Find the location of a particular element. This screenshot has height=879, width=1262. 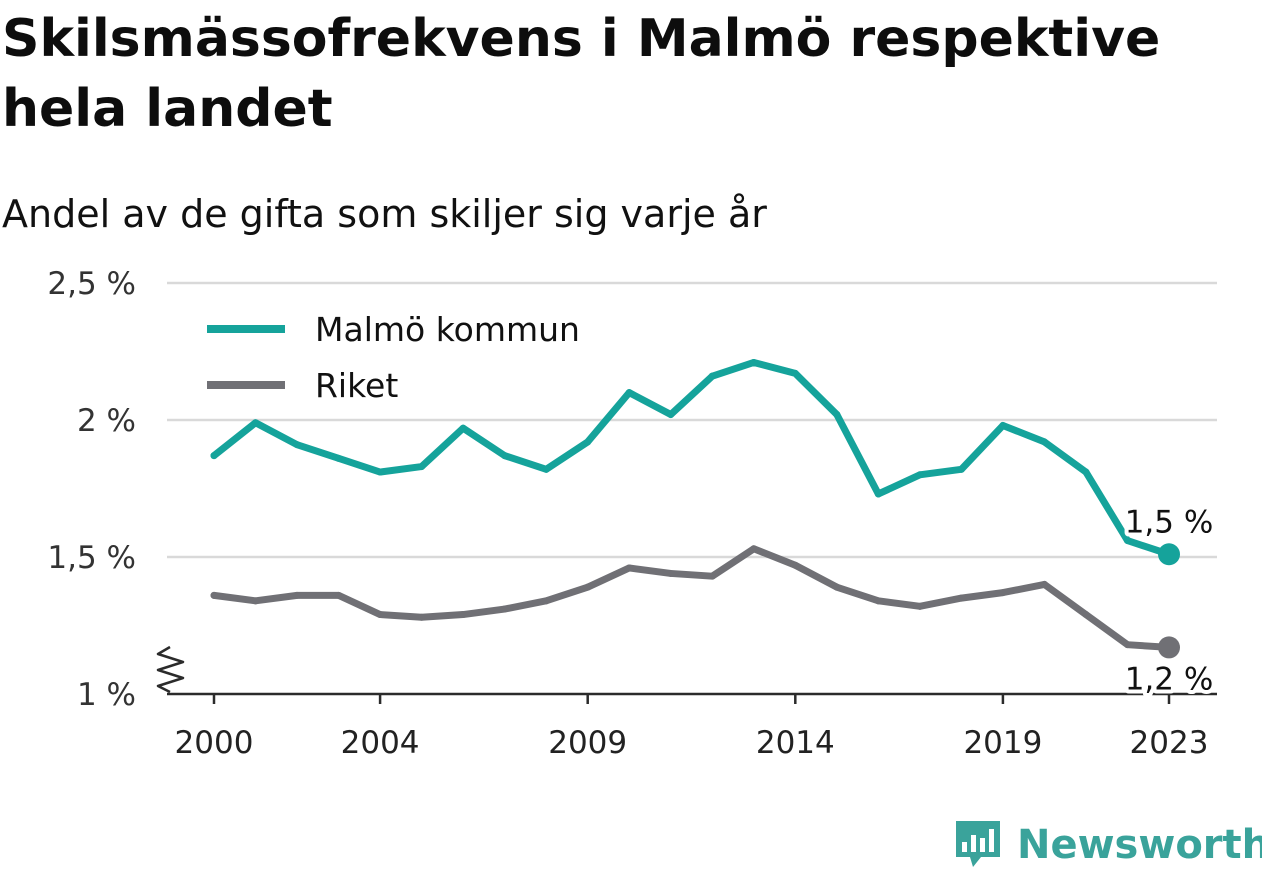

x-tick-label: 2009 is located at coordinates (587, 743).